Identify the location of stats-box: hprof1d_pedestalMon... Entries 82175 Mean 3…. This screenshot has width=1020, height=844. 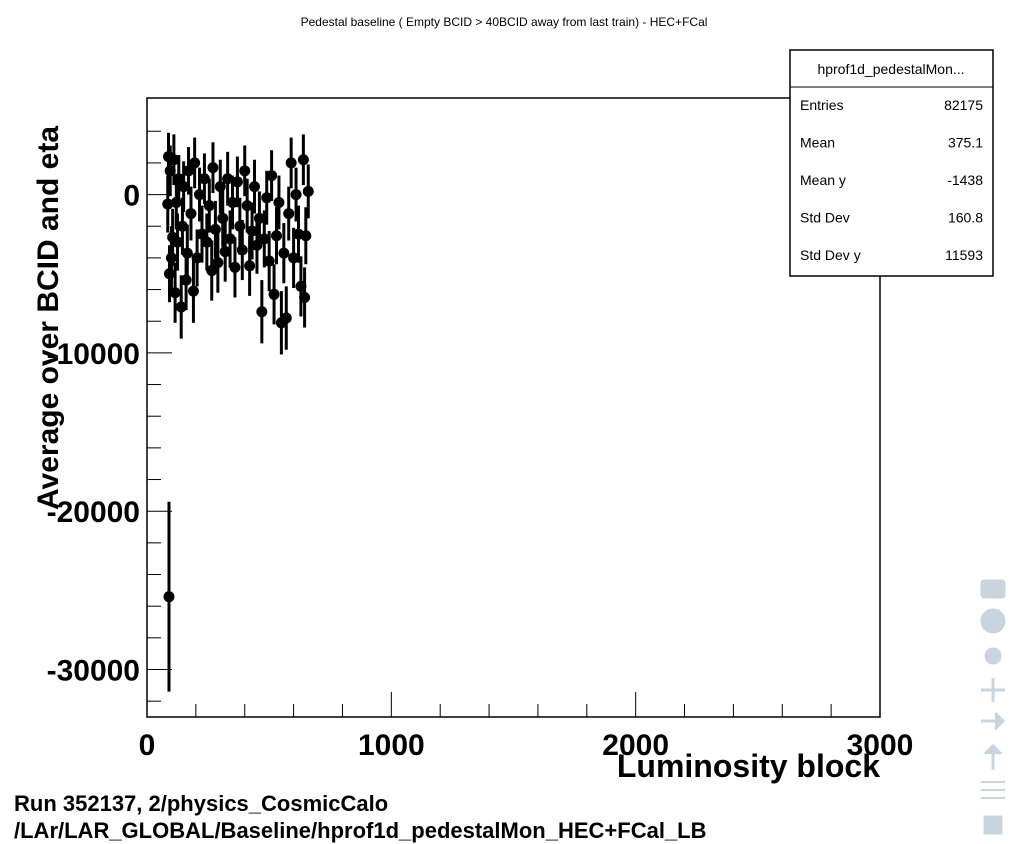
(891, 163).